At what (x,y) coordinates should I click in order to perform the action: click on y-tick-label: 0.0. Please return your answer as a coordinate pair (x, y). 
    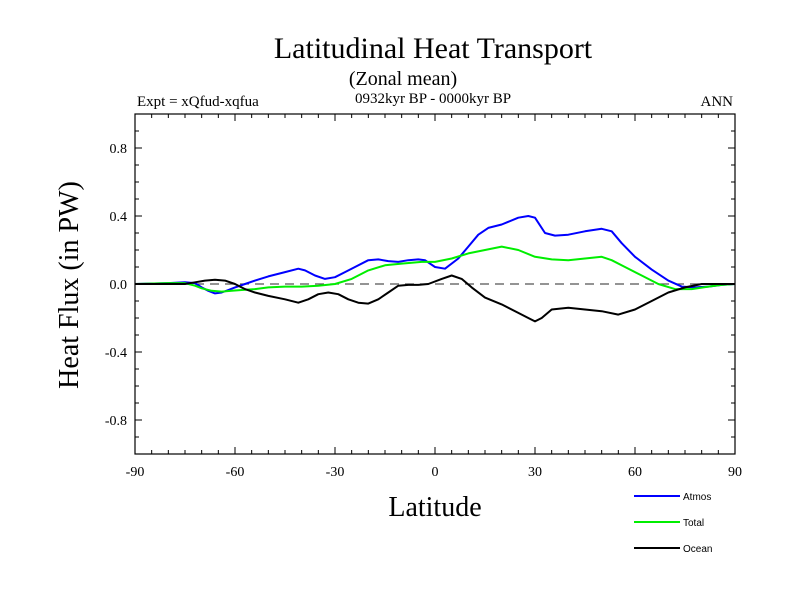
    Looking at the image, I should click on (119, 285).